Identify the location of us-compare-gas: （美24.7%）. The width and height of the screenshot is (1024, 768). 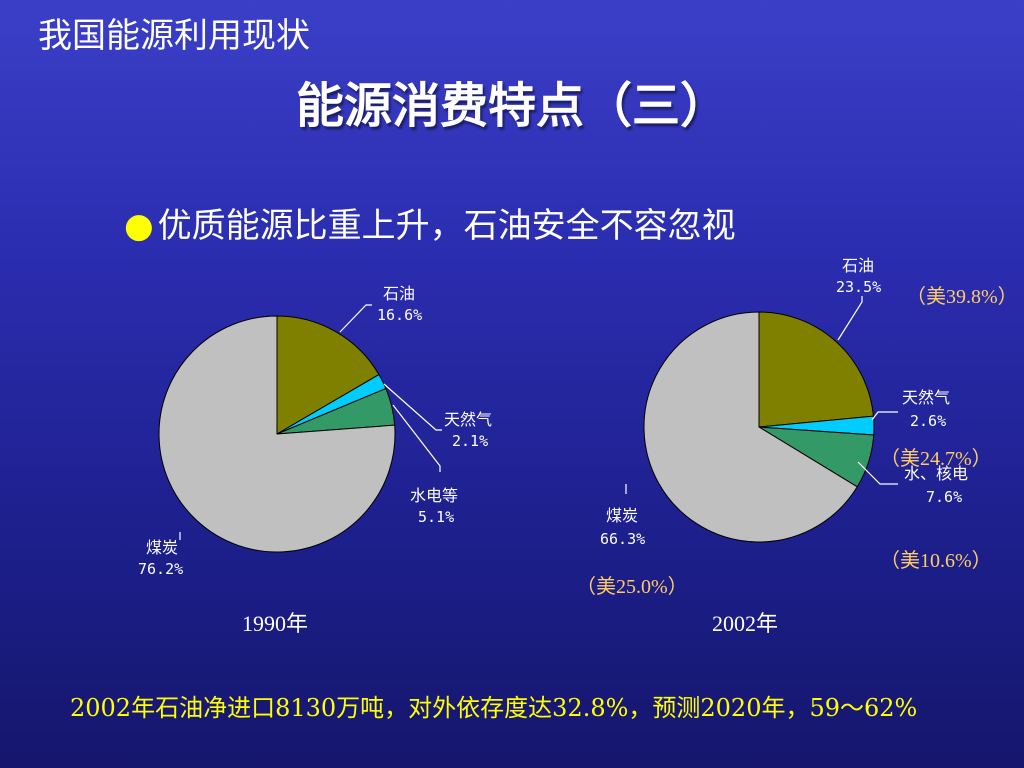
(936, 459).